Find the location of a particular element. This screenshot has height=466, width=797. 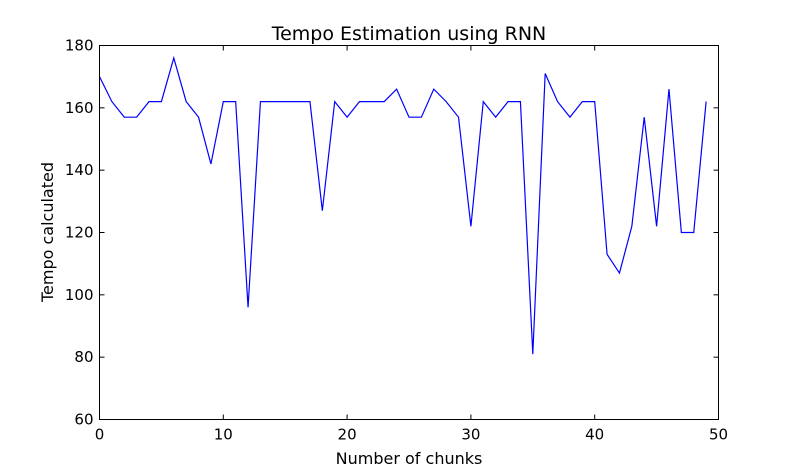

y-axis-label: Tempo calculated is located at coordinates (47, 232).